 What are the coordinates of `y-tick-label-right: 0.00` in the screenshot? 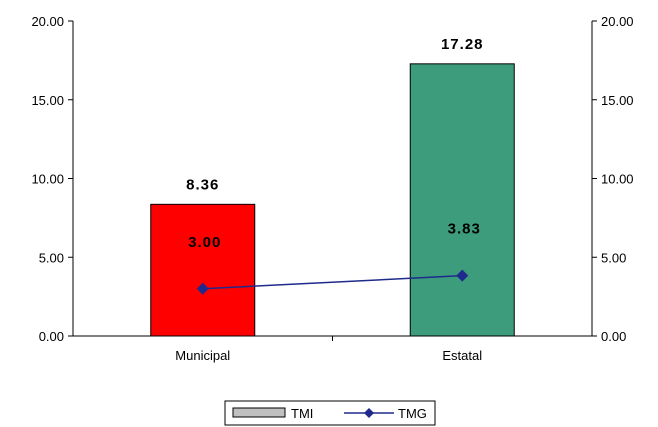 It's located at (613, 336).